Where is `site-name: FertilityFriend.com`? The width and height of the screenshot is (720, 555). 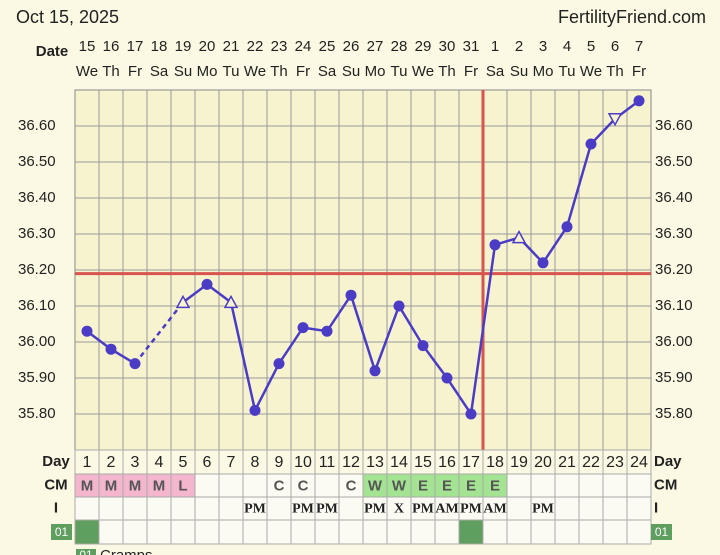
site-name: FertilityFriend.com is located at coordinates (632, 17).